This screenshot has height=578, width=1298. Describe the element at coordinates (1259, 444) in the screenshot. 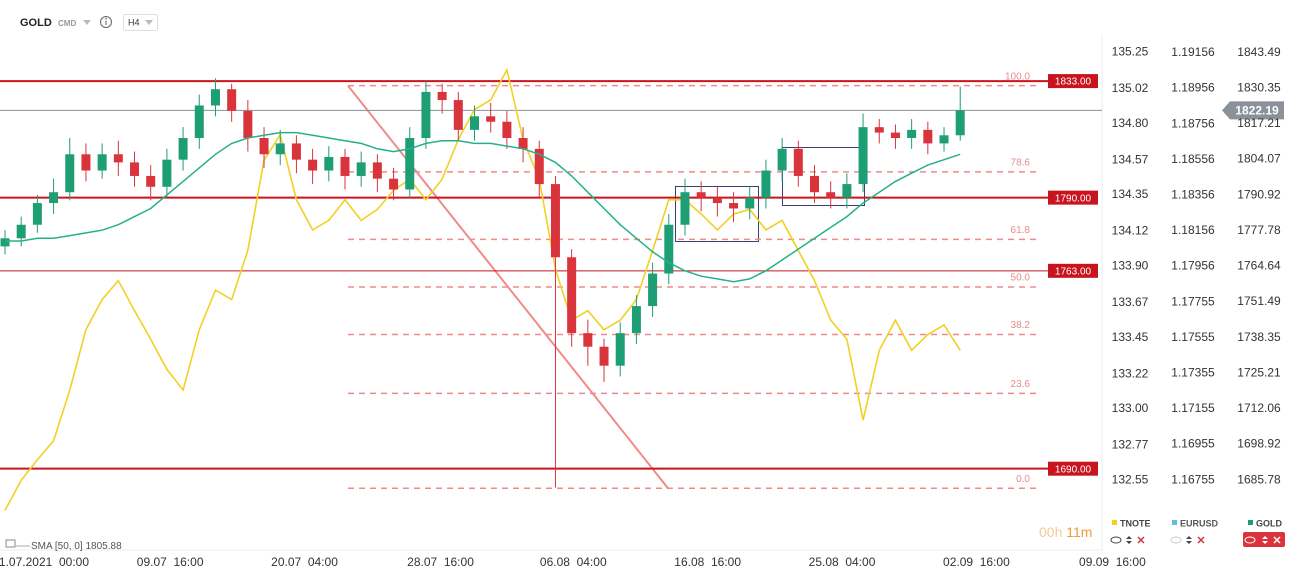

I see `gold-tick-label: 1698.92` at that location.